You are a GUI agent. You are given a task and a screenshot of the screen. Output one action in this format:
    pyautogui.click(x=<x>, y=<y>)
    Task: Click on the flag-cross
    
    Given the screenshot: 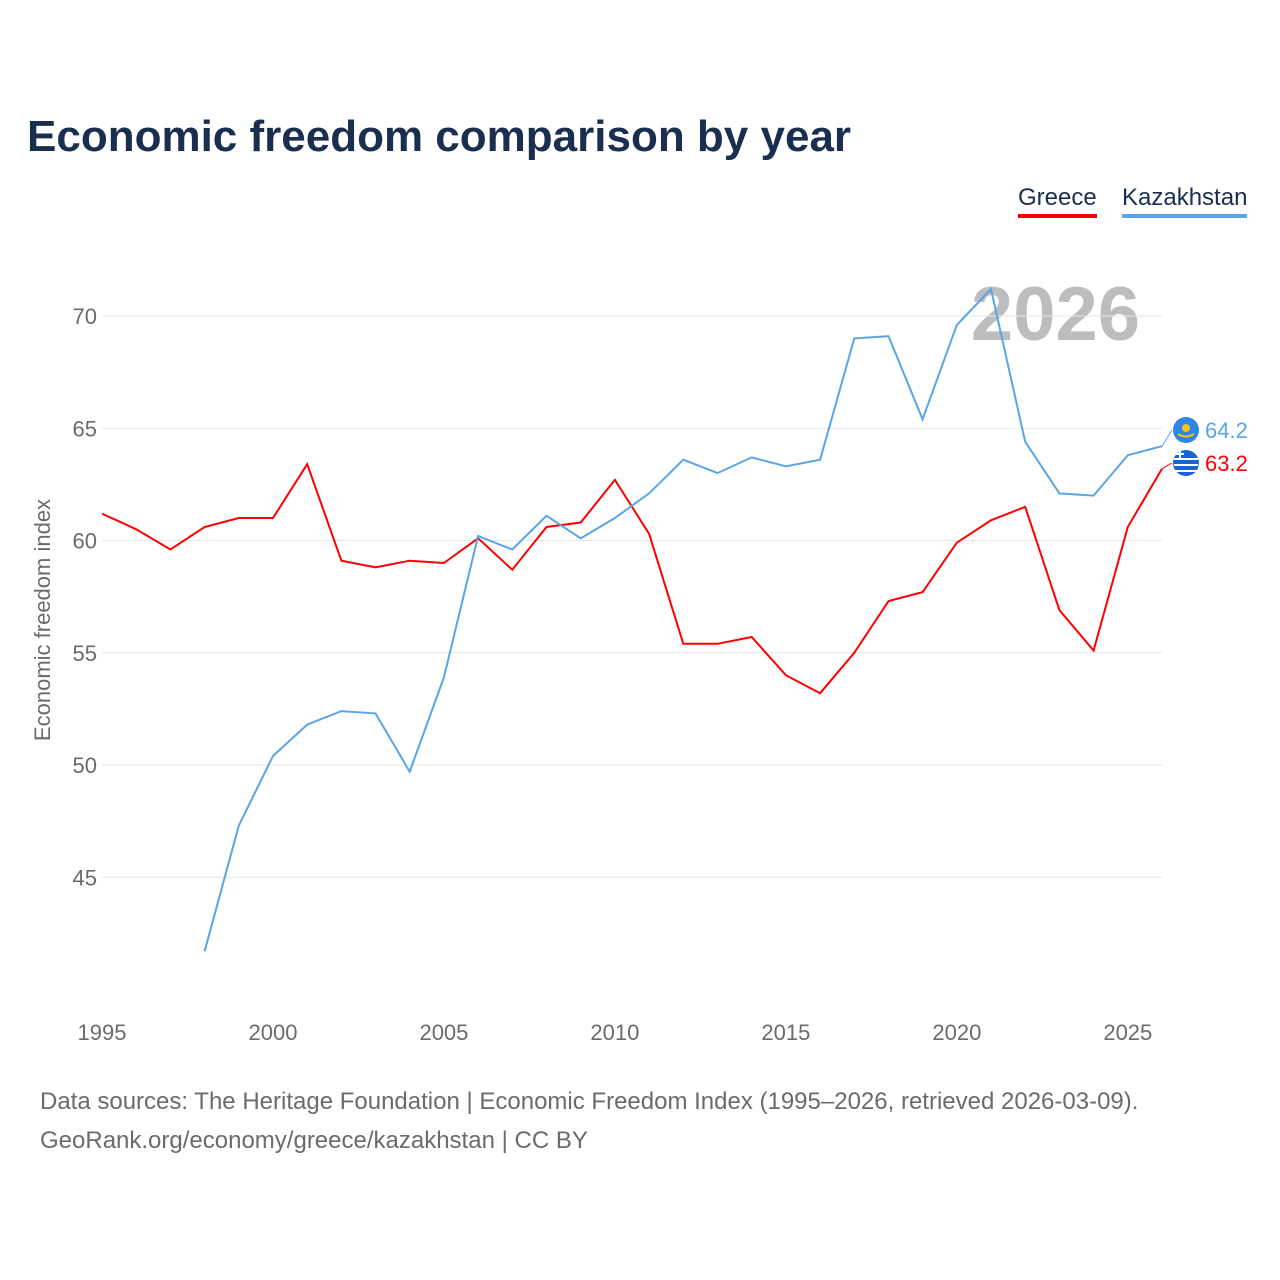 What is the action you would take?
    pyautogui.click(x=1180, y=454)
    